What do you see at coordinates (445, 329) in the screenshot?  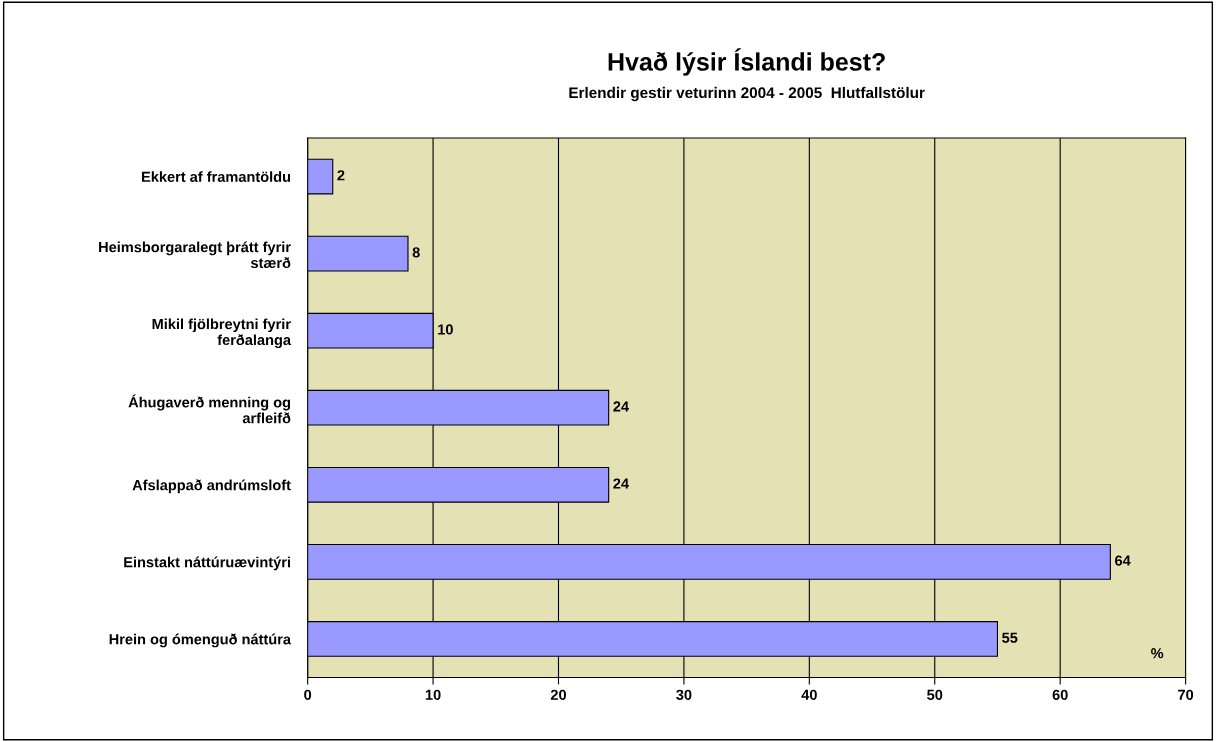 I see `data-label: 10` at bounding box center [445, 329].